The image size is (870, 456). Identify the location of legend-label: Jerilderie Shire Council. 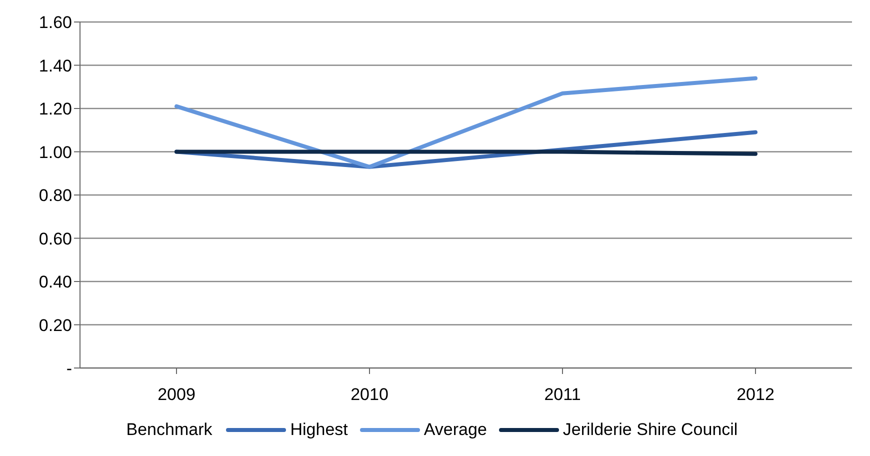
(650, 430).